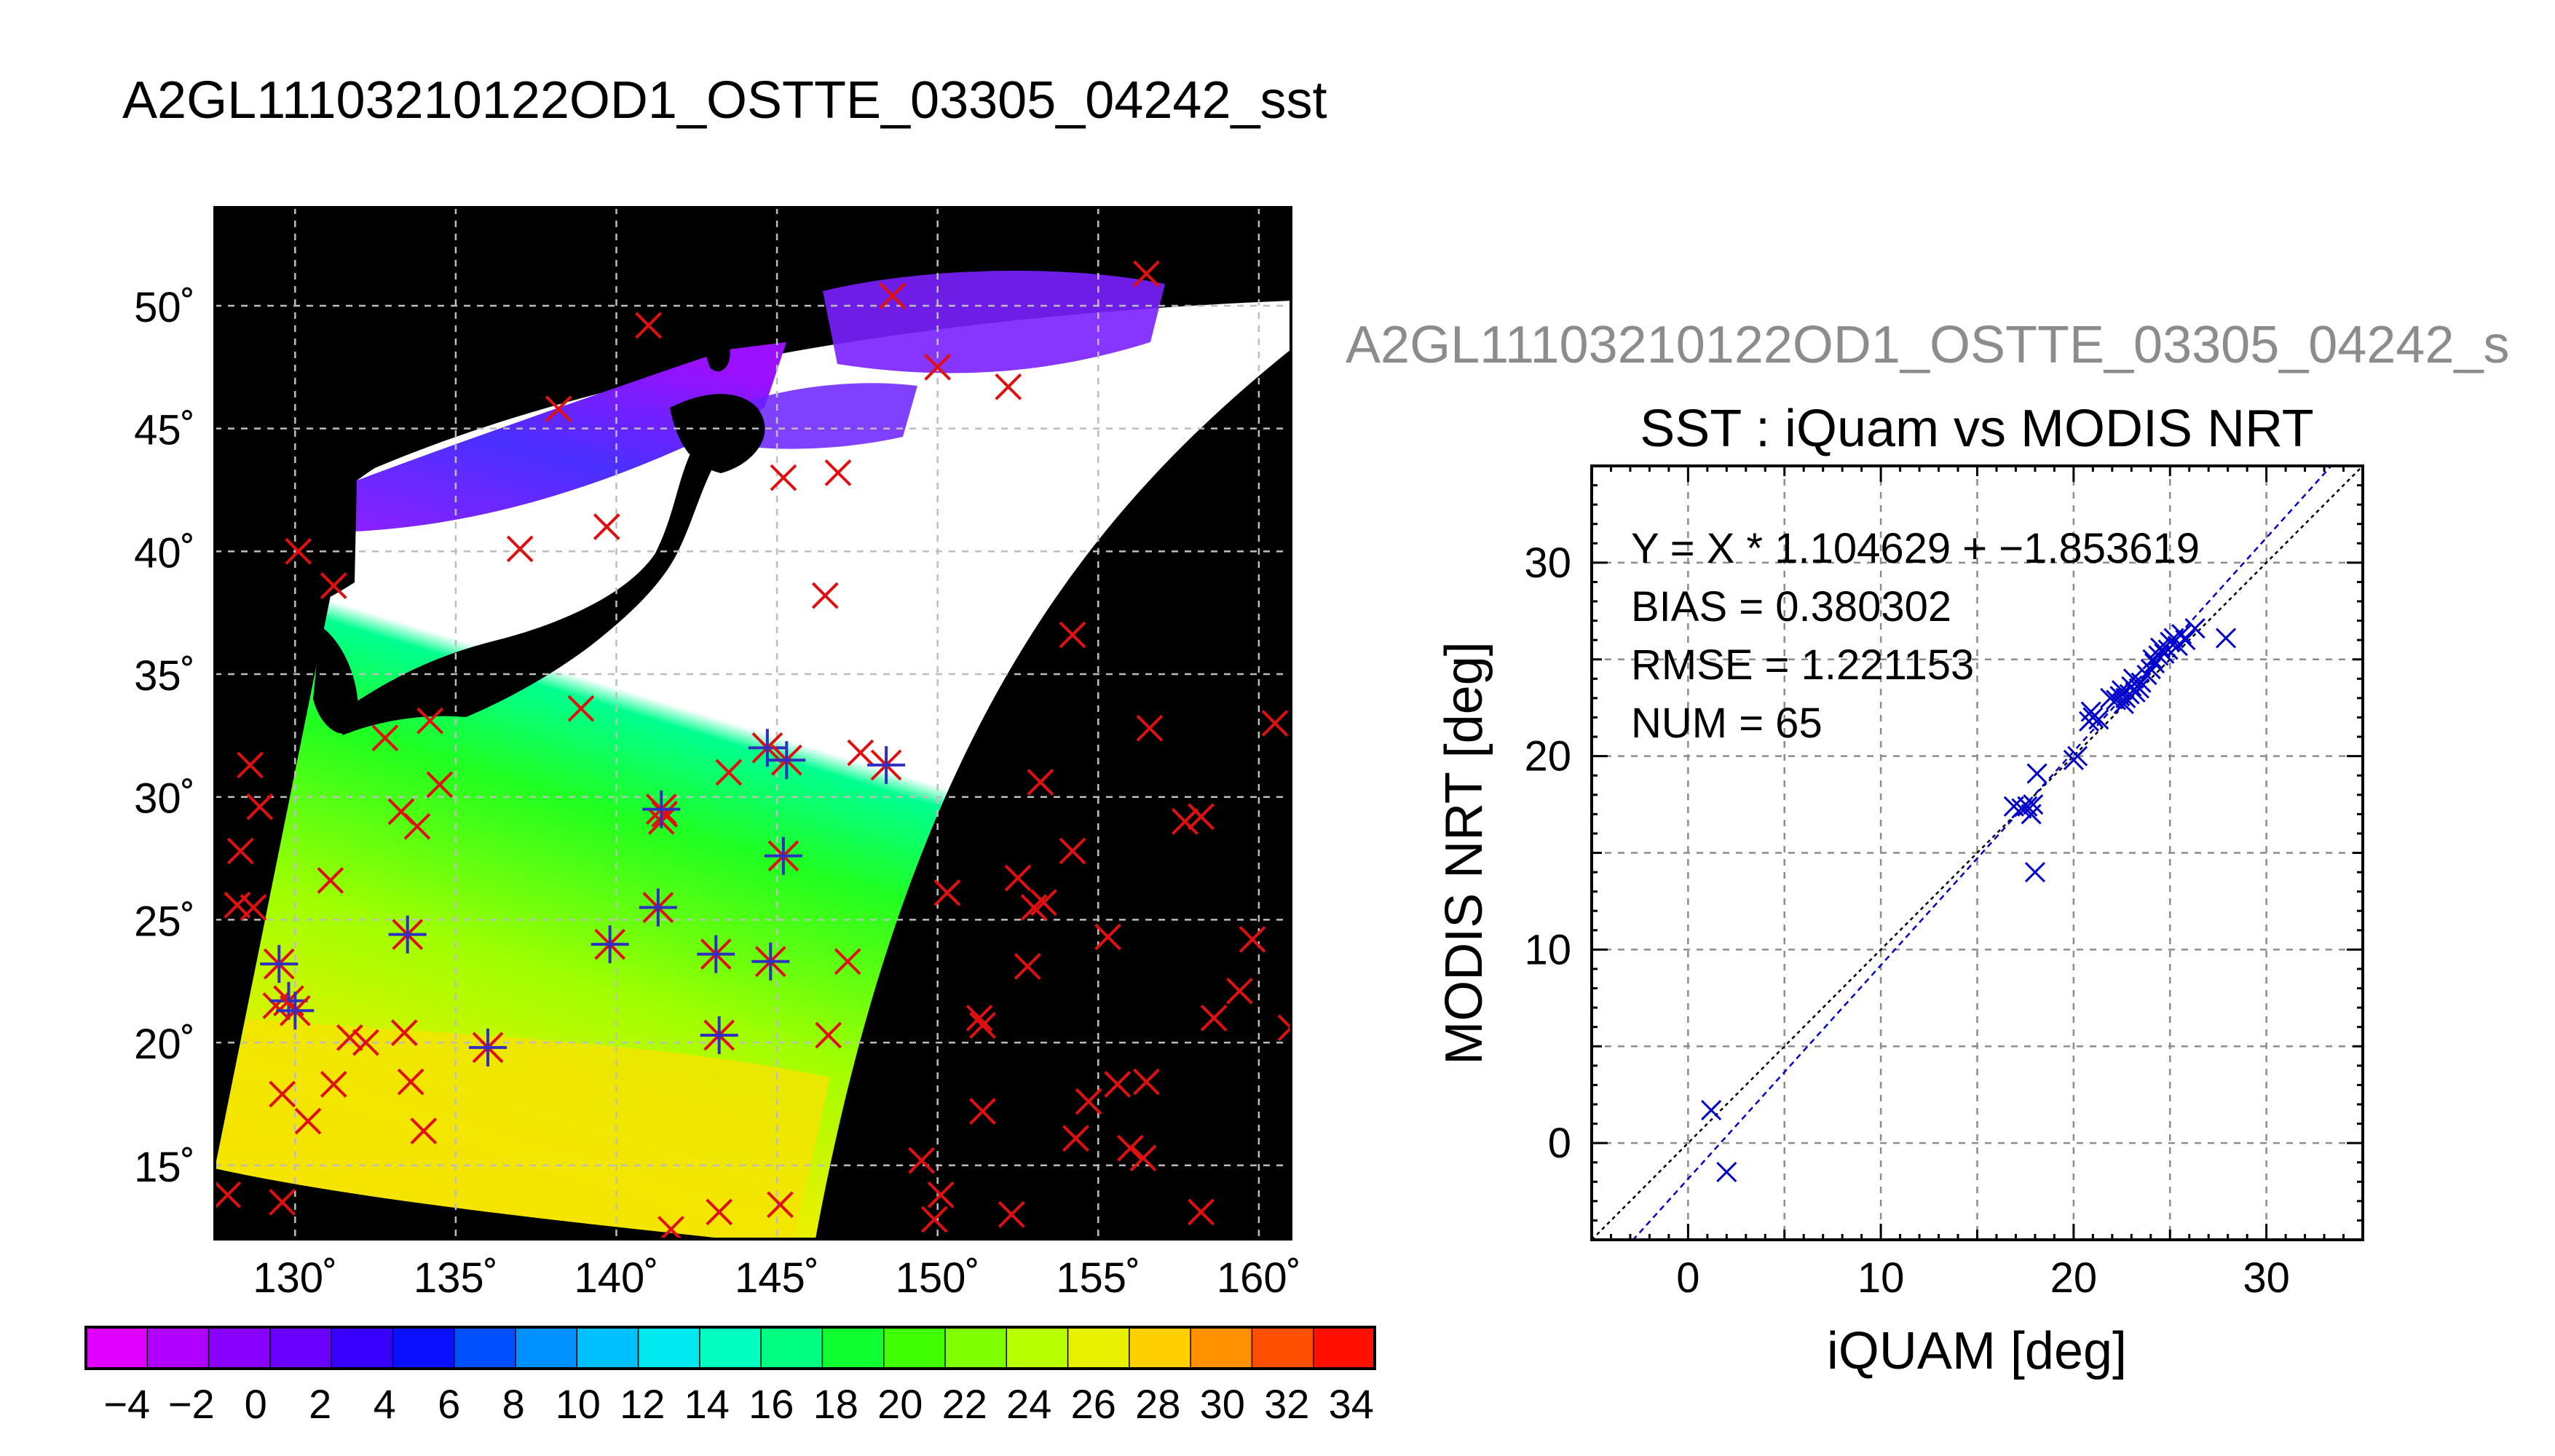 The width and height of the screenshot is (2555, 1456). I want to click on cold-sst-band, so click(570, 436).